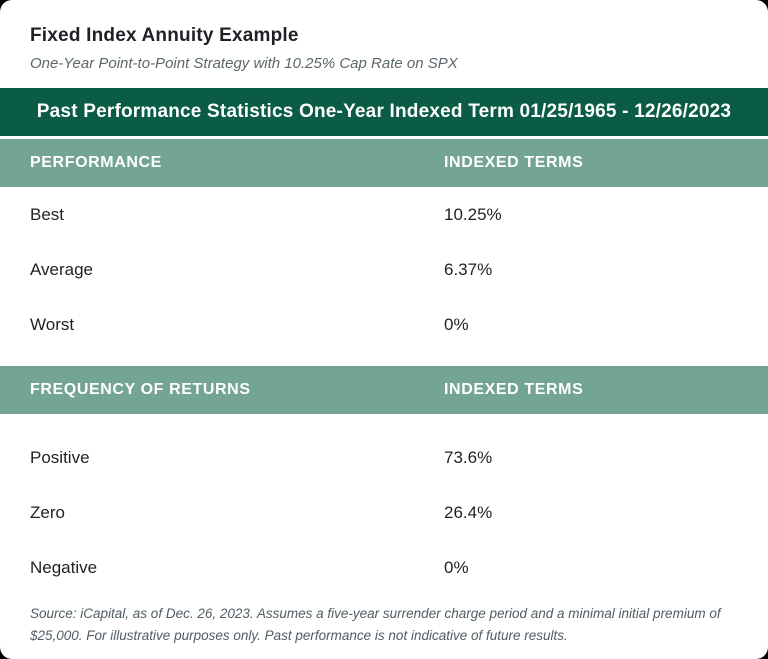 This screenshot has height=659, width=768. I want to click on row-value: 6.37%, so click(468, 269).